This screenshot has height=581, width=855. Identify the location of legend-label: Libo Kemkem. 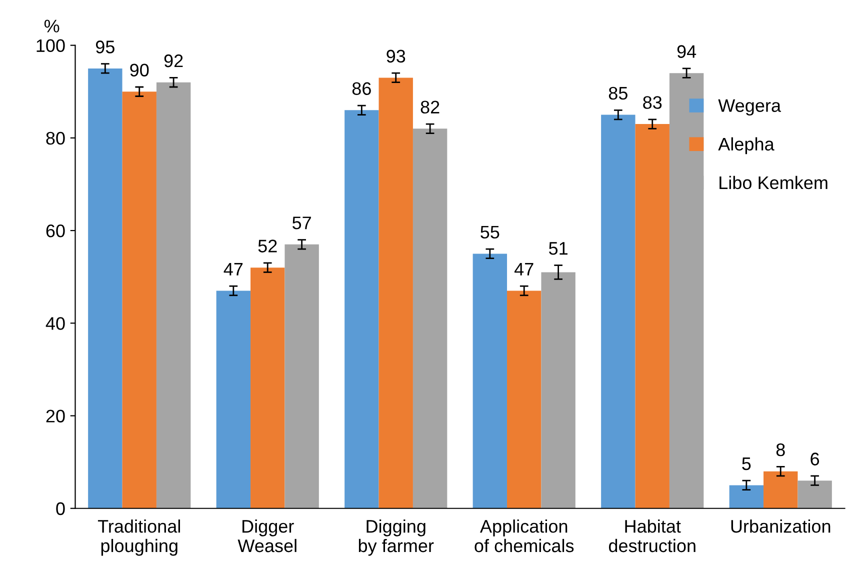
(774, 183).